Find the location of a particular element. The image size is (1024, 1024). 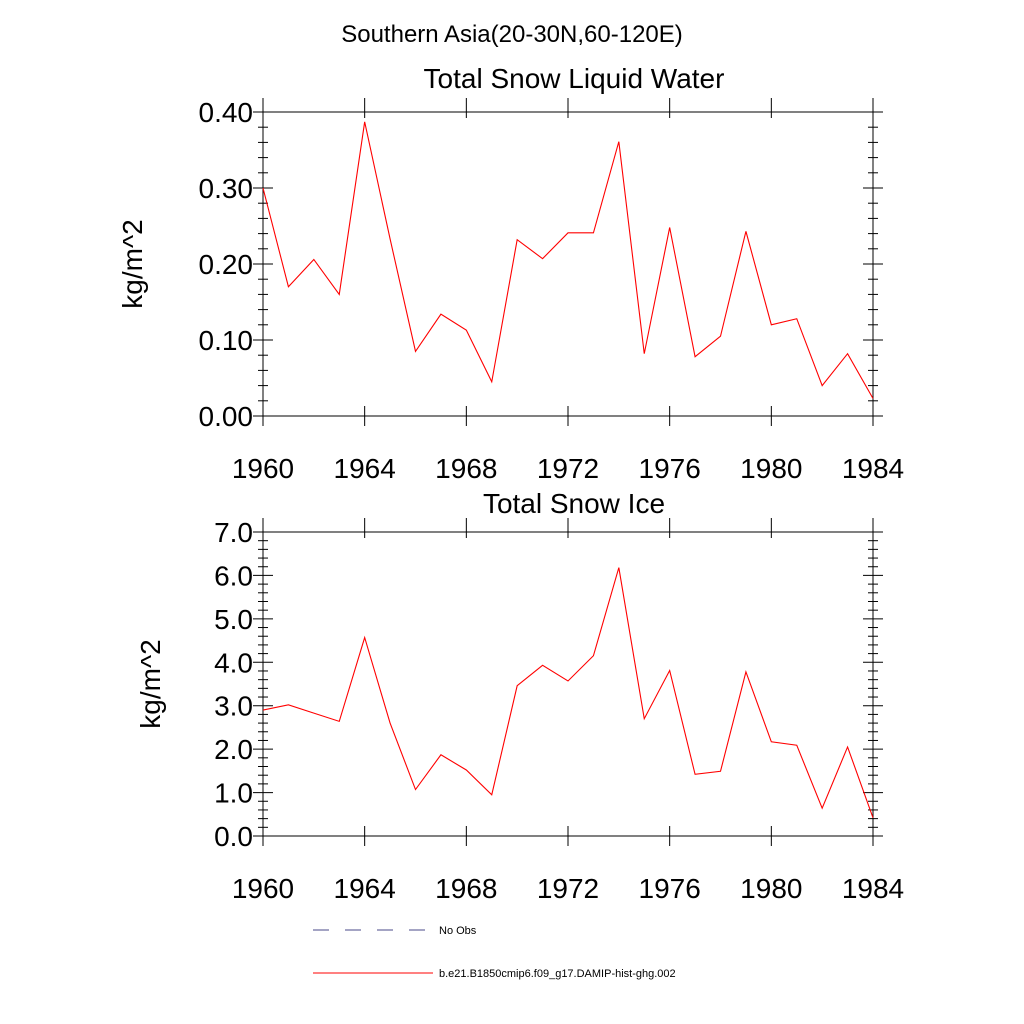

y-tick-label: 0.40 is located at coordinates (226, 112).